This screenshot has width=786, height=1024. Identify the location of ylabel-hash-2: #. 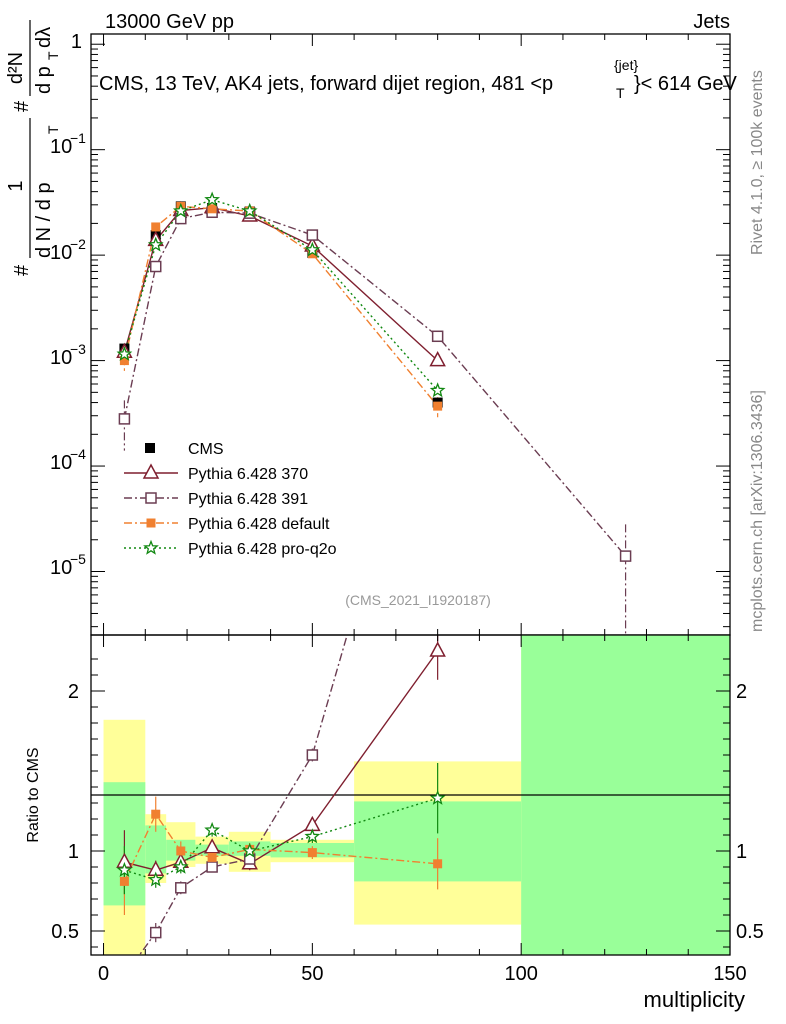
(22, 106).